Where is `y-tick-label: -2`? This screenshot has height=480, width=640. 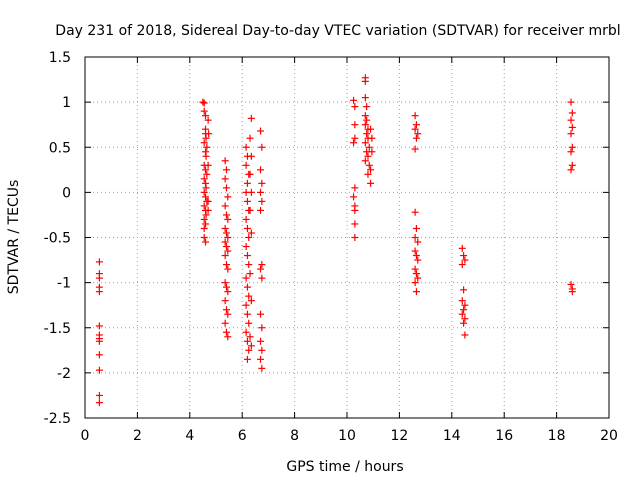 y-tick-label: -2 is located at coordinates (64, 374).